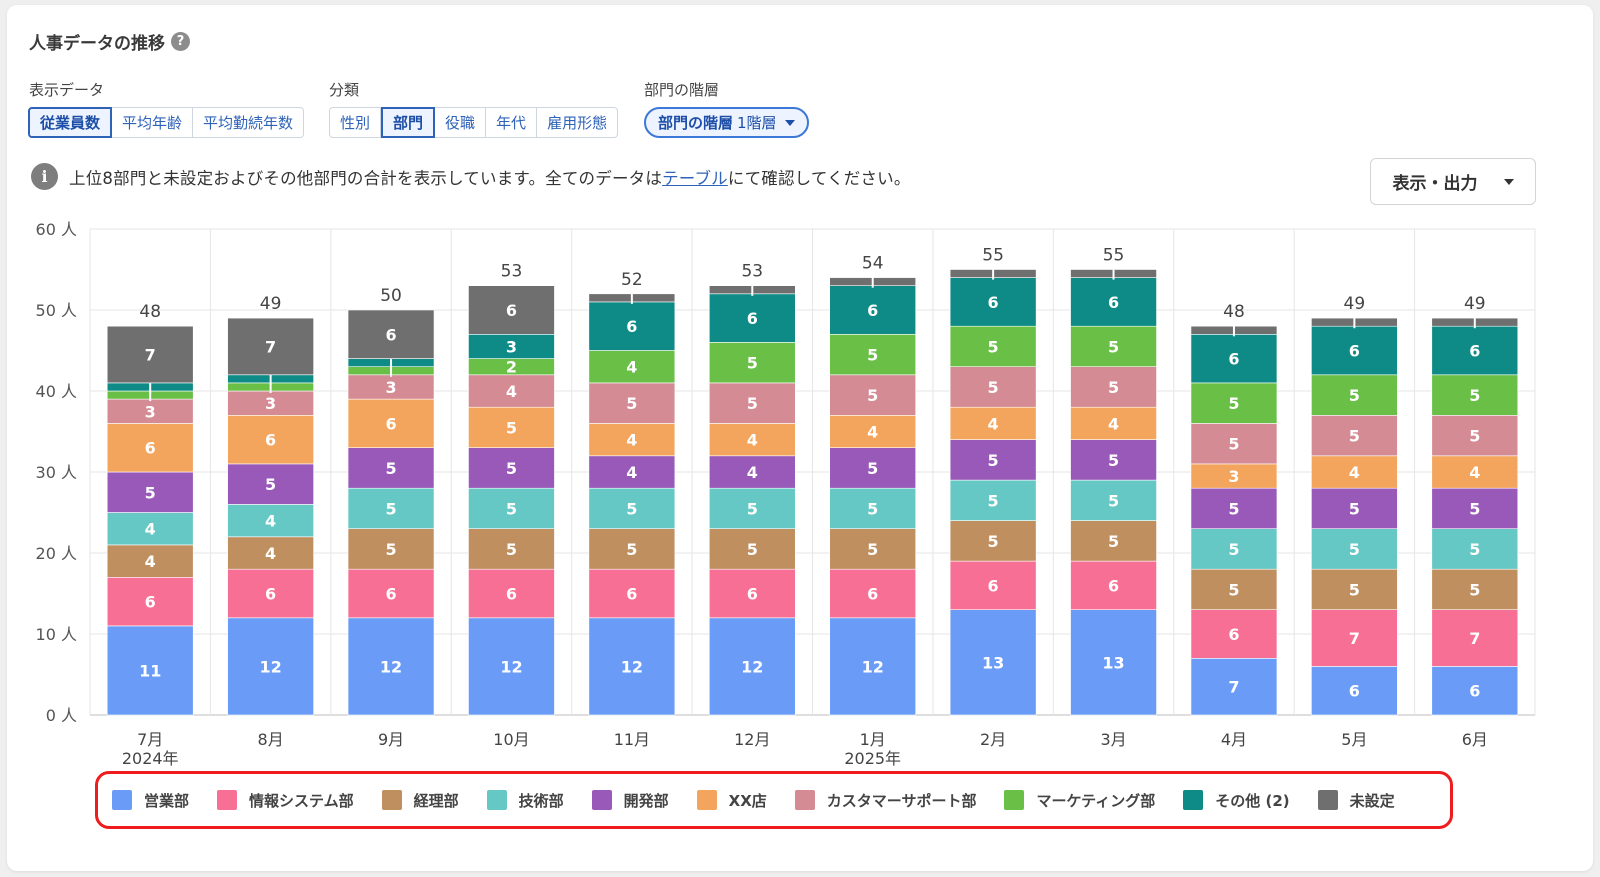  I want to click on hierarchy-label: 部門の階層, so click(682, 90).